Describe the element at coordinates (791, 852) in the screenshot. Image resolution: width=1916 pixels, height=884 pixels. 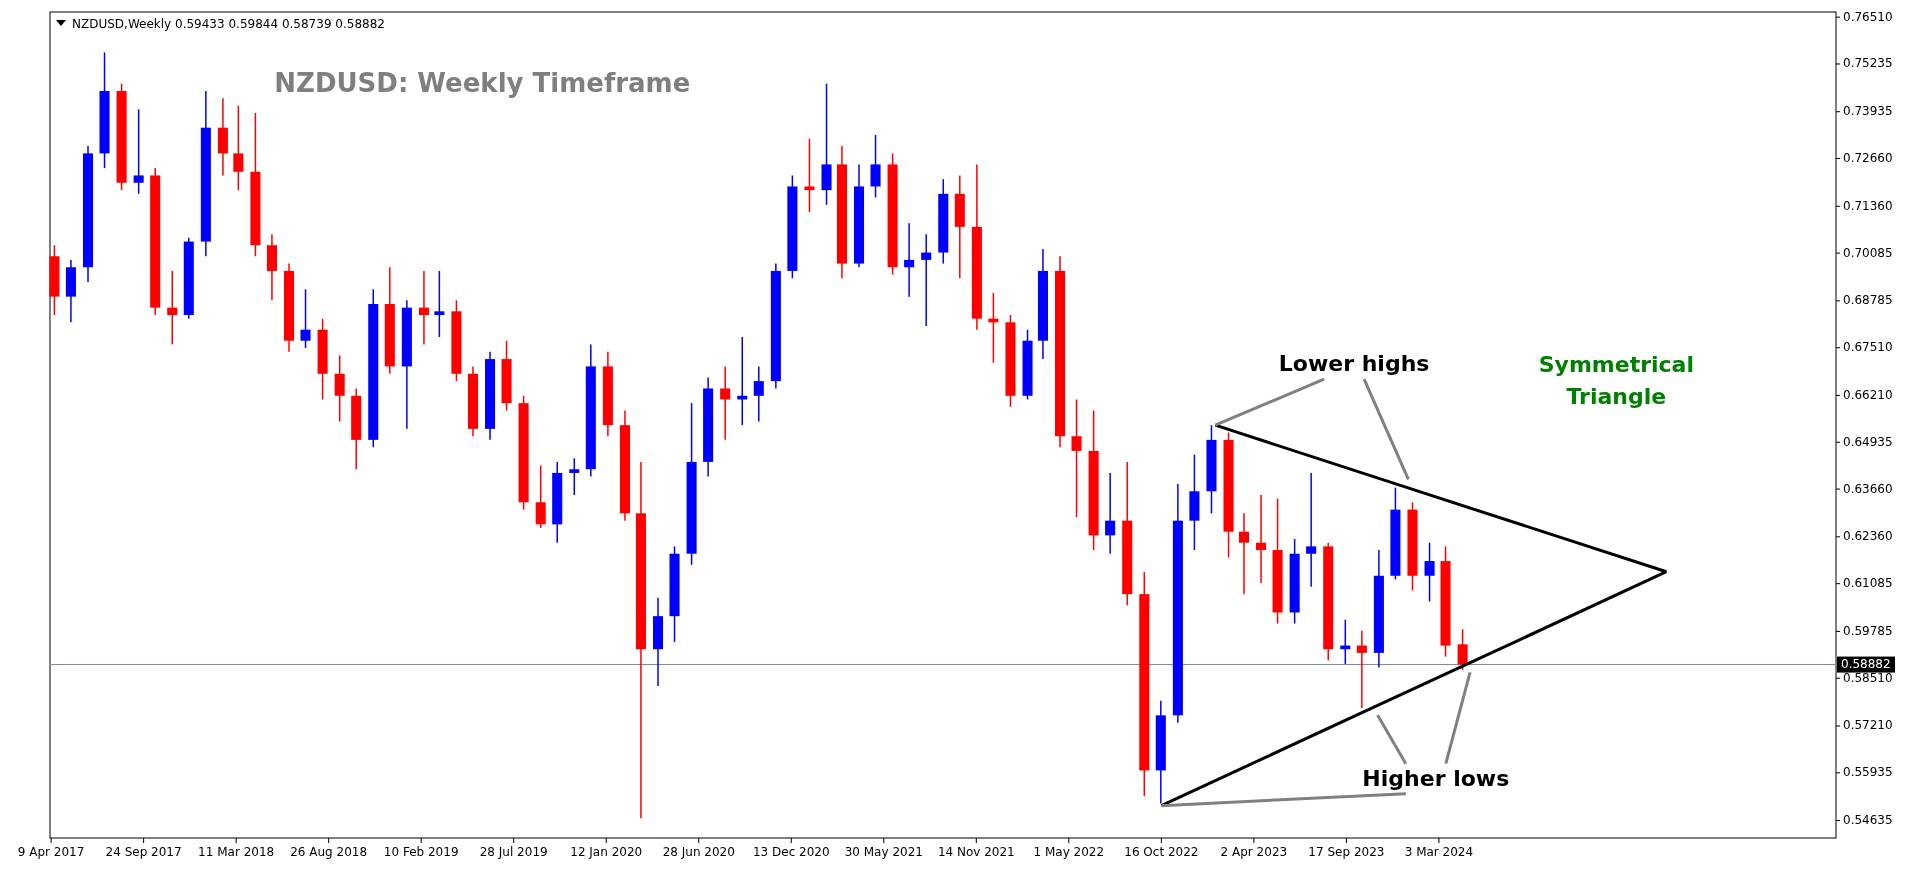
I see `x-tick-label: 13 Dec 2020` at that location.